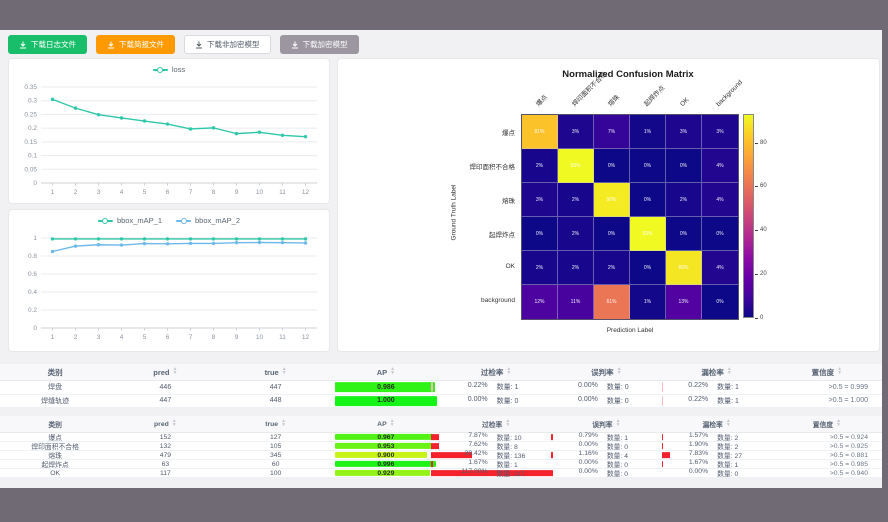 Image resolution: width=888 pixels, height=522 pixels. I want to click on cell-pred: 152, so click(165, 437).